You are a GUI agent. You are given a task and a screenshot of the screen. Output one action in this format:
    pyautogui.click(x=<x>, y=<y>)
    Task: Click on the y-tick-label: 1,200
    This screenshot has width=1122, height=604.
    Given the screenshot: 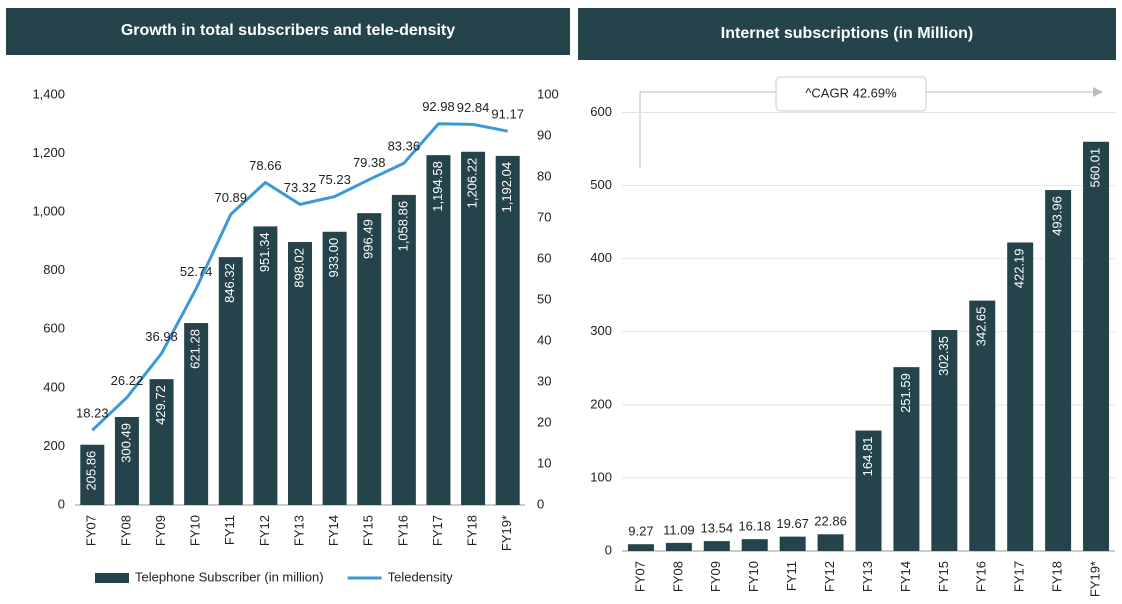 What is the action you would take?
    pyautogui.click(x=48, y=152)
    